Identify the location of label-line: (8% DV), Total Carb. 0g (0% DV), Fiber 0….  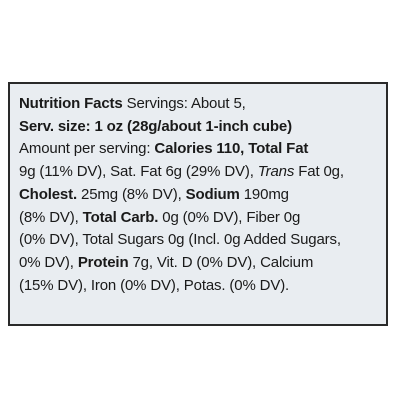
(181, 218).